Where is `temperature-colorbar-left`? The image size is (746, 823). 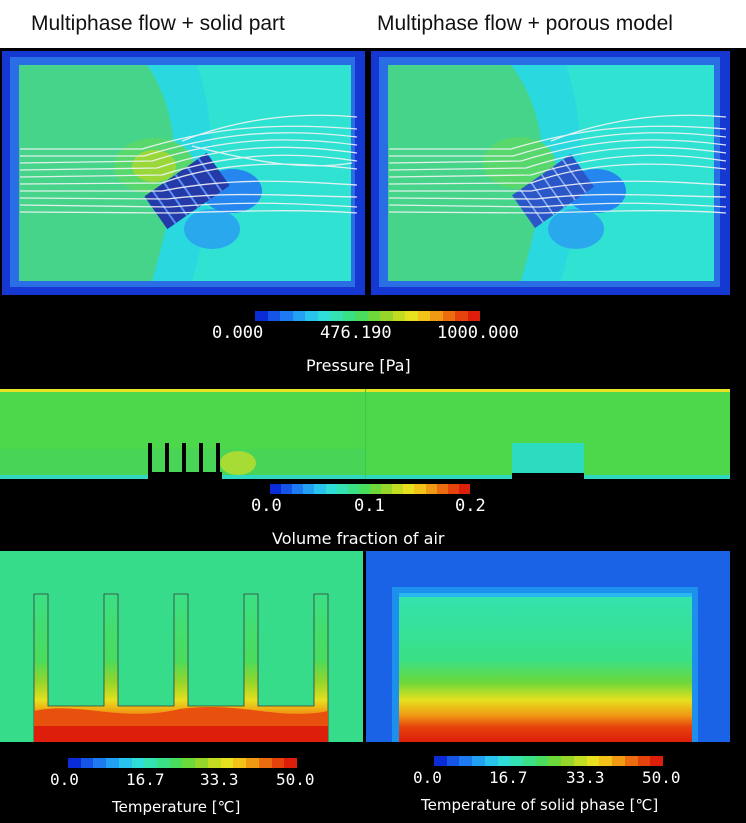
temperature-colorbar-left is located at coordinates (182, 763).